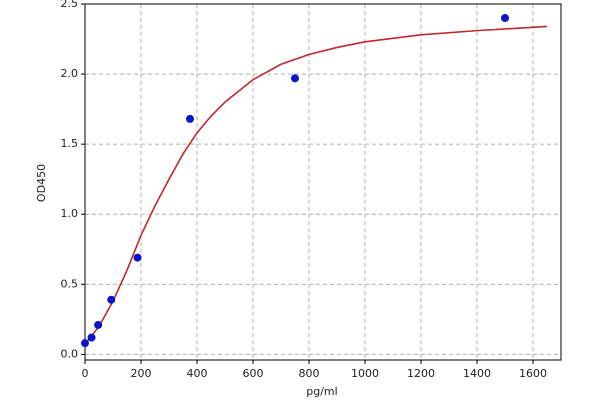 The height and width of the screenshot is (400, 600). What do you see at coordinates (41, 183) in the screenshot?
I see `y-axis-label: OD450` at bounding box center [41, 183].